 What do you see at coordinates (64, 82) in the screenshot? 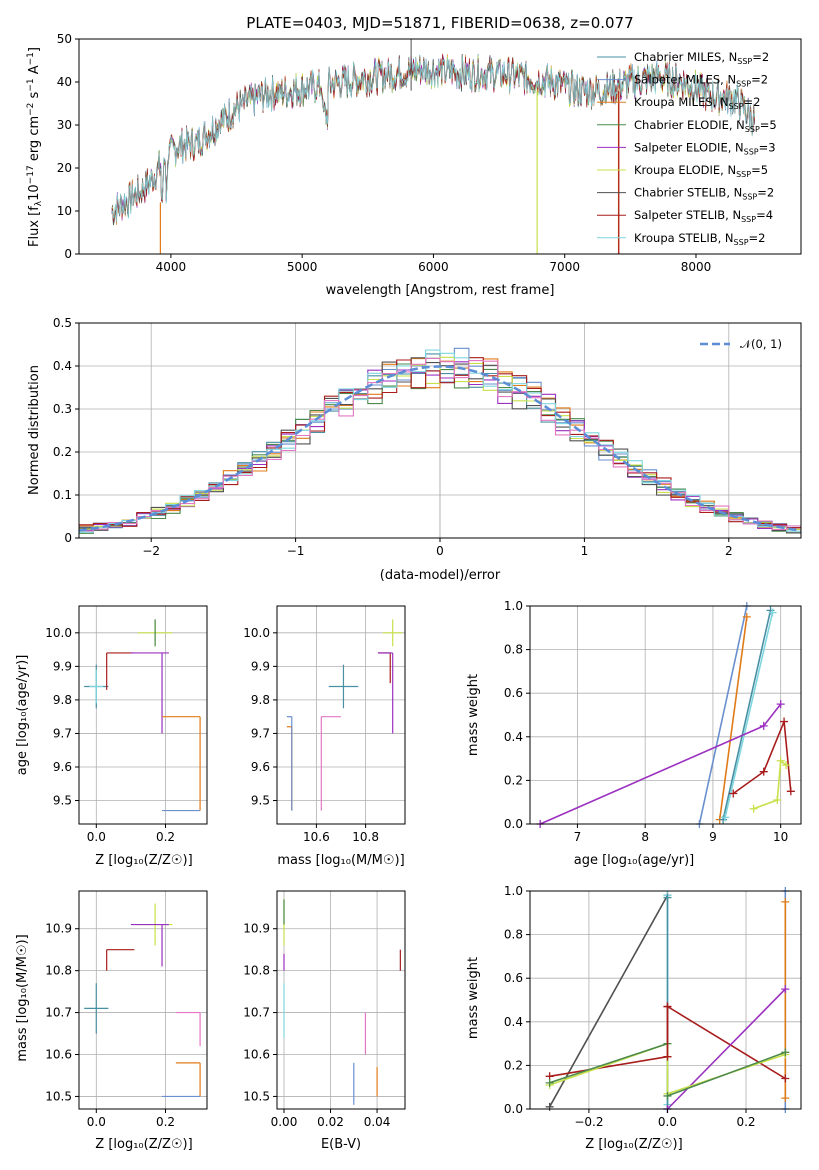
I see `spectrum-ytick-label: 40` at bounding box center [64, 82].